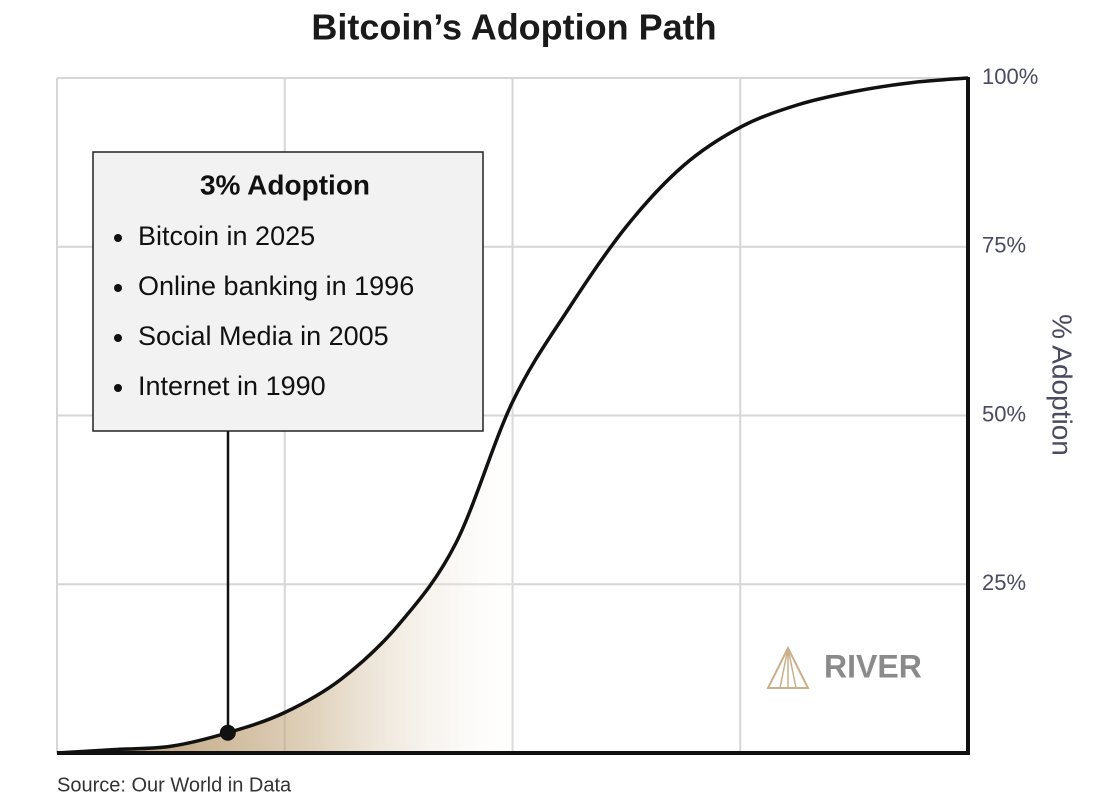  What do you see at coordinates (1004, 582) in the screenshot?
I see `y-tick-label: 25%` at bounding box center [1004, 582].